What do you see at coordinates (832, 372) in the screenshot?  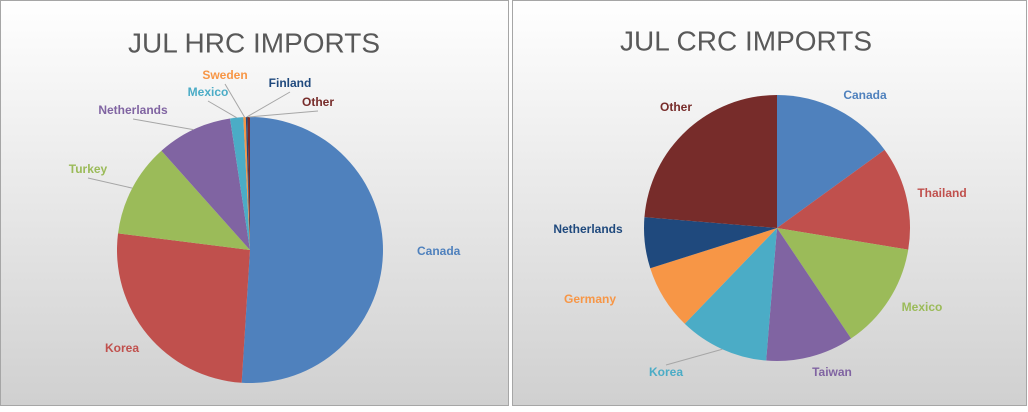 I see `slice-label: Taiwan` at bounding box center [832, 372].